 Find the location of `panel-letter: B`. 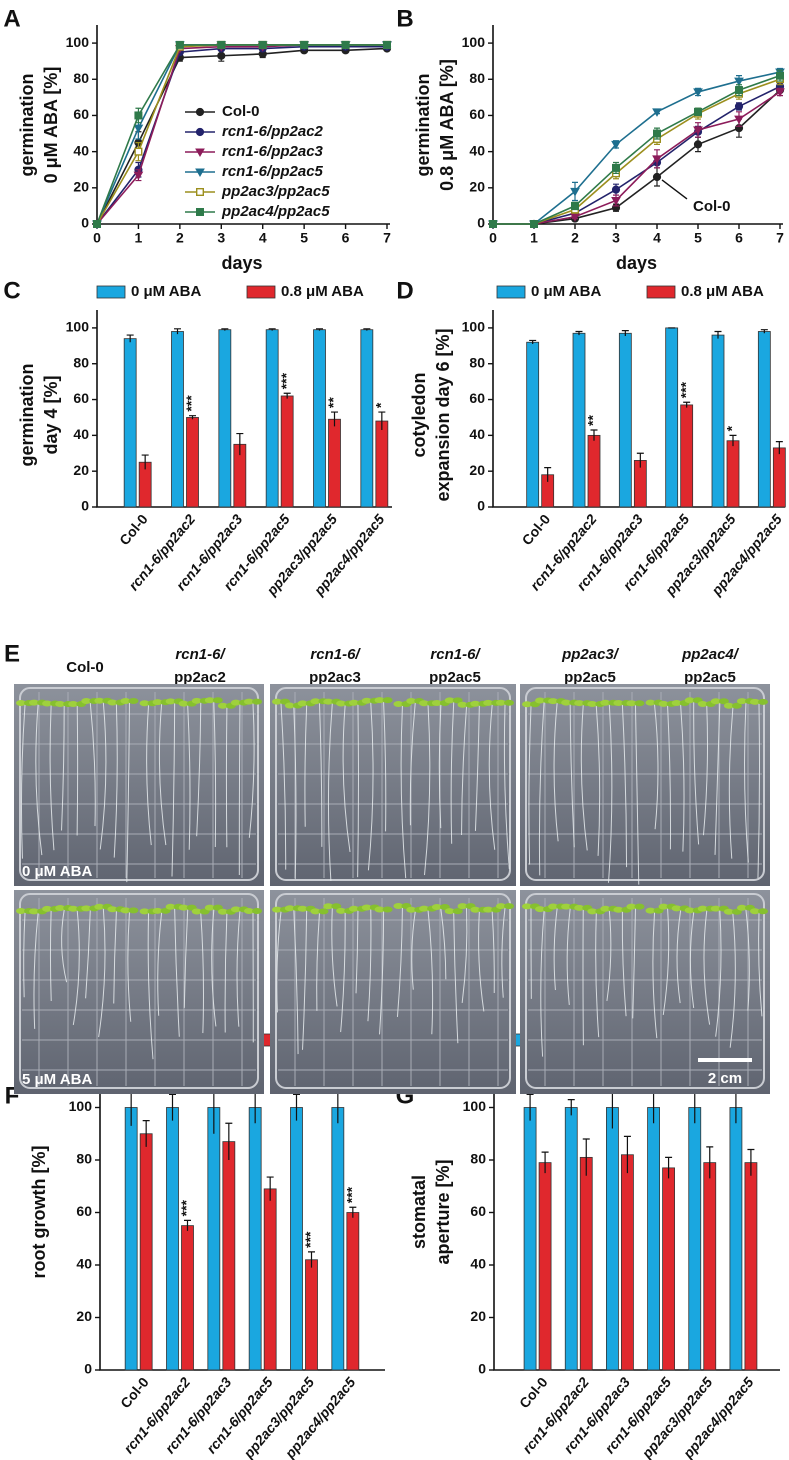

panel-letter: B is located at coordinates (404, 18).